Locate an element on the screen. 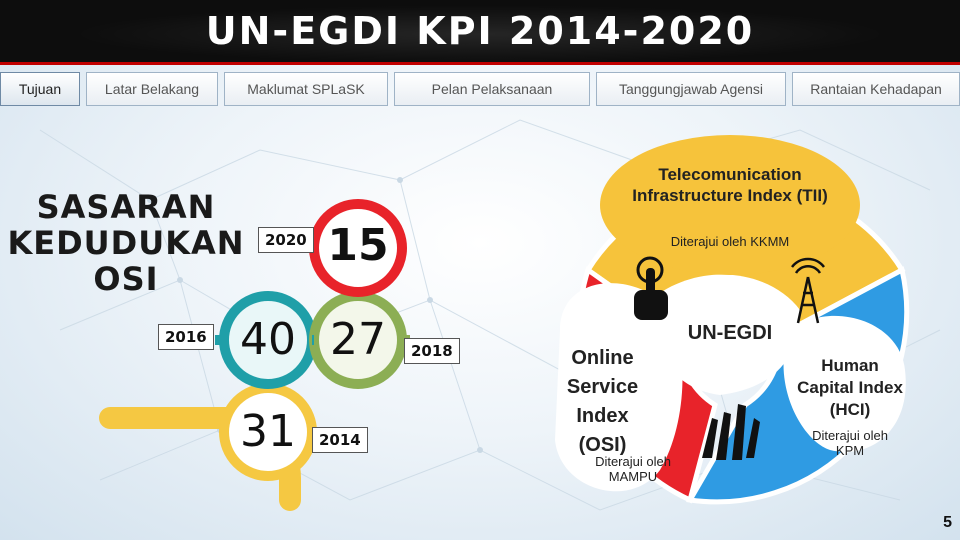  venn-hci-white is located at coordinates (844, 383).